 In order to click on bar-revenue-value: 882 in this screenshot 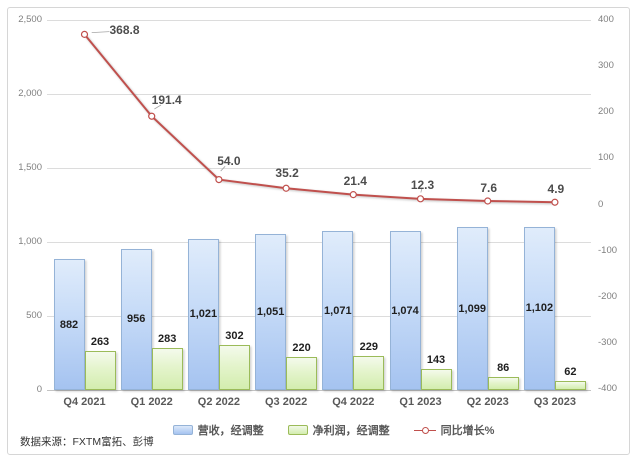, I will do `click(69, 324)`.